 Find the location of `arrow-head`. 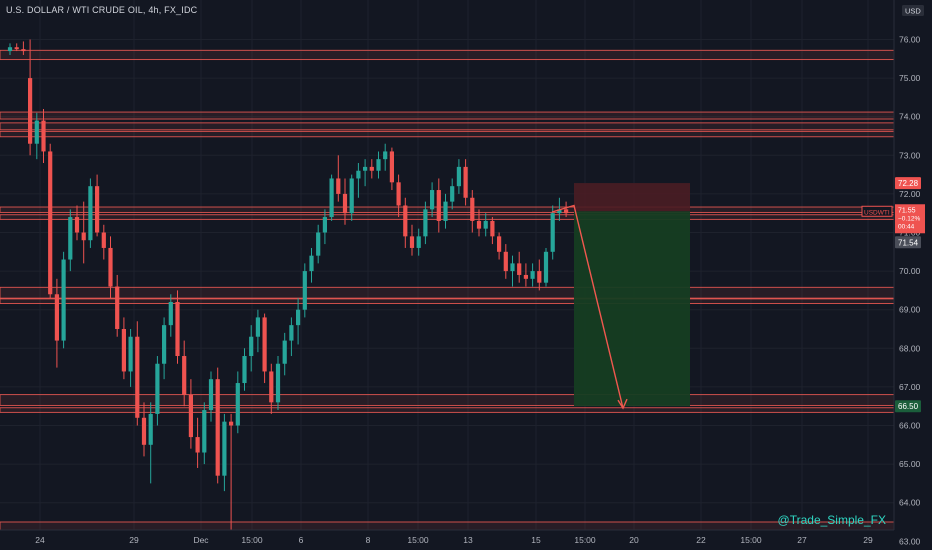

arrow-head is located at coordinates (622, 404).